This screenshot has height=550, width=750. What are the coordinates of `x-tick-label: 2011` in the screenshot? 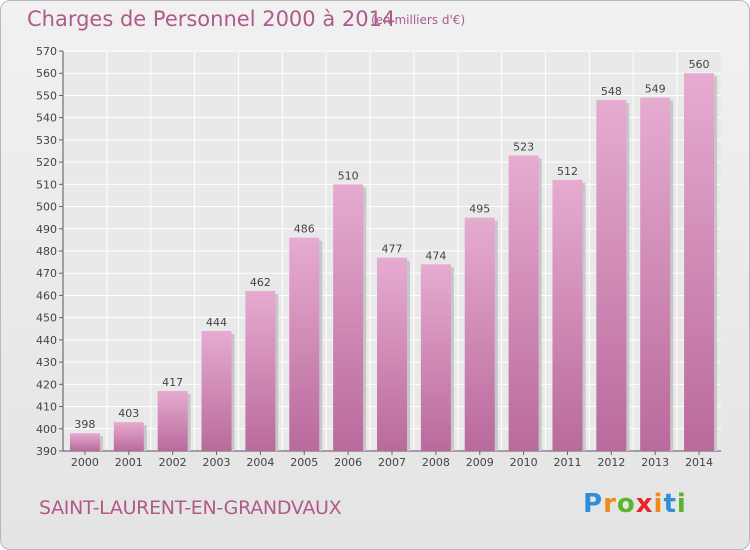 It's located at (567, 462).